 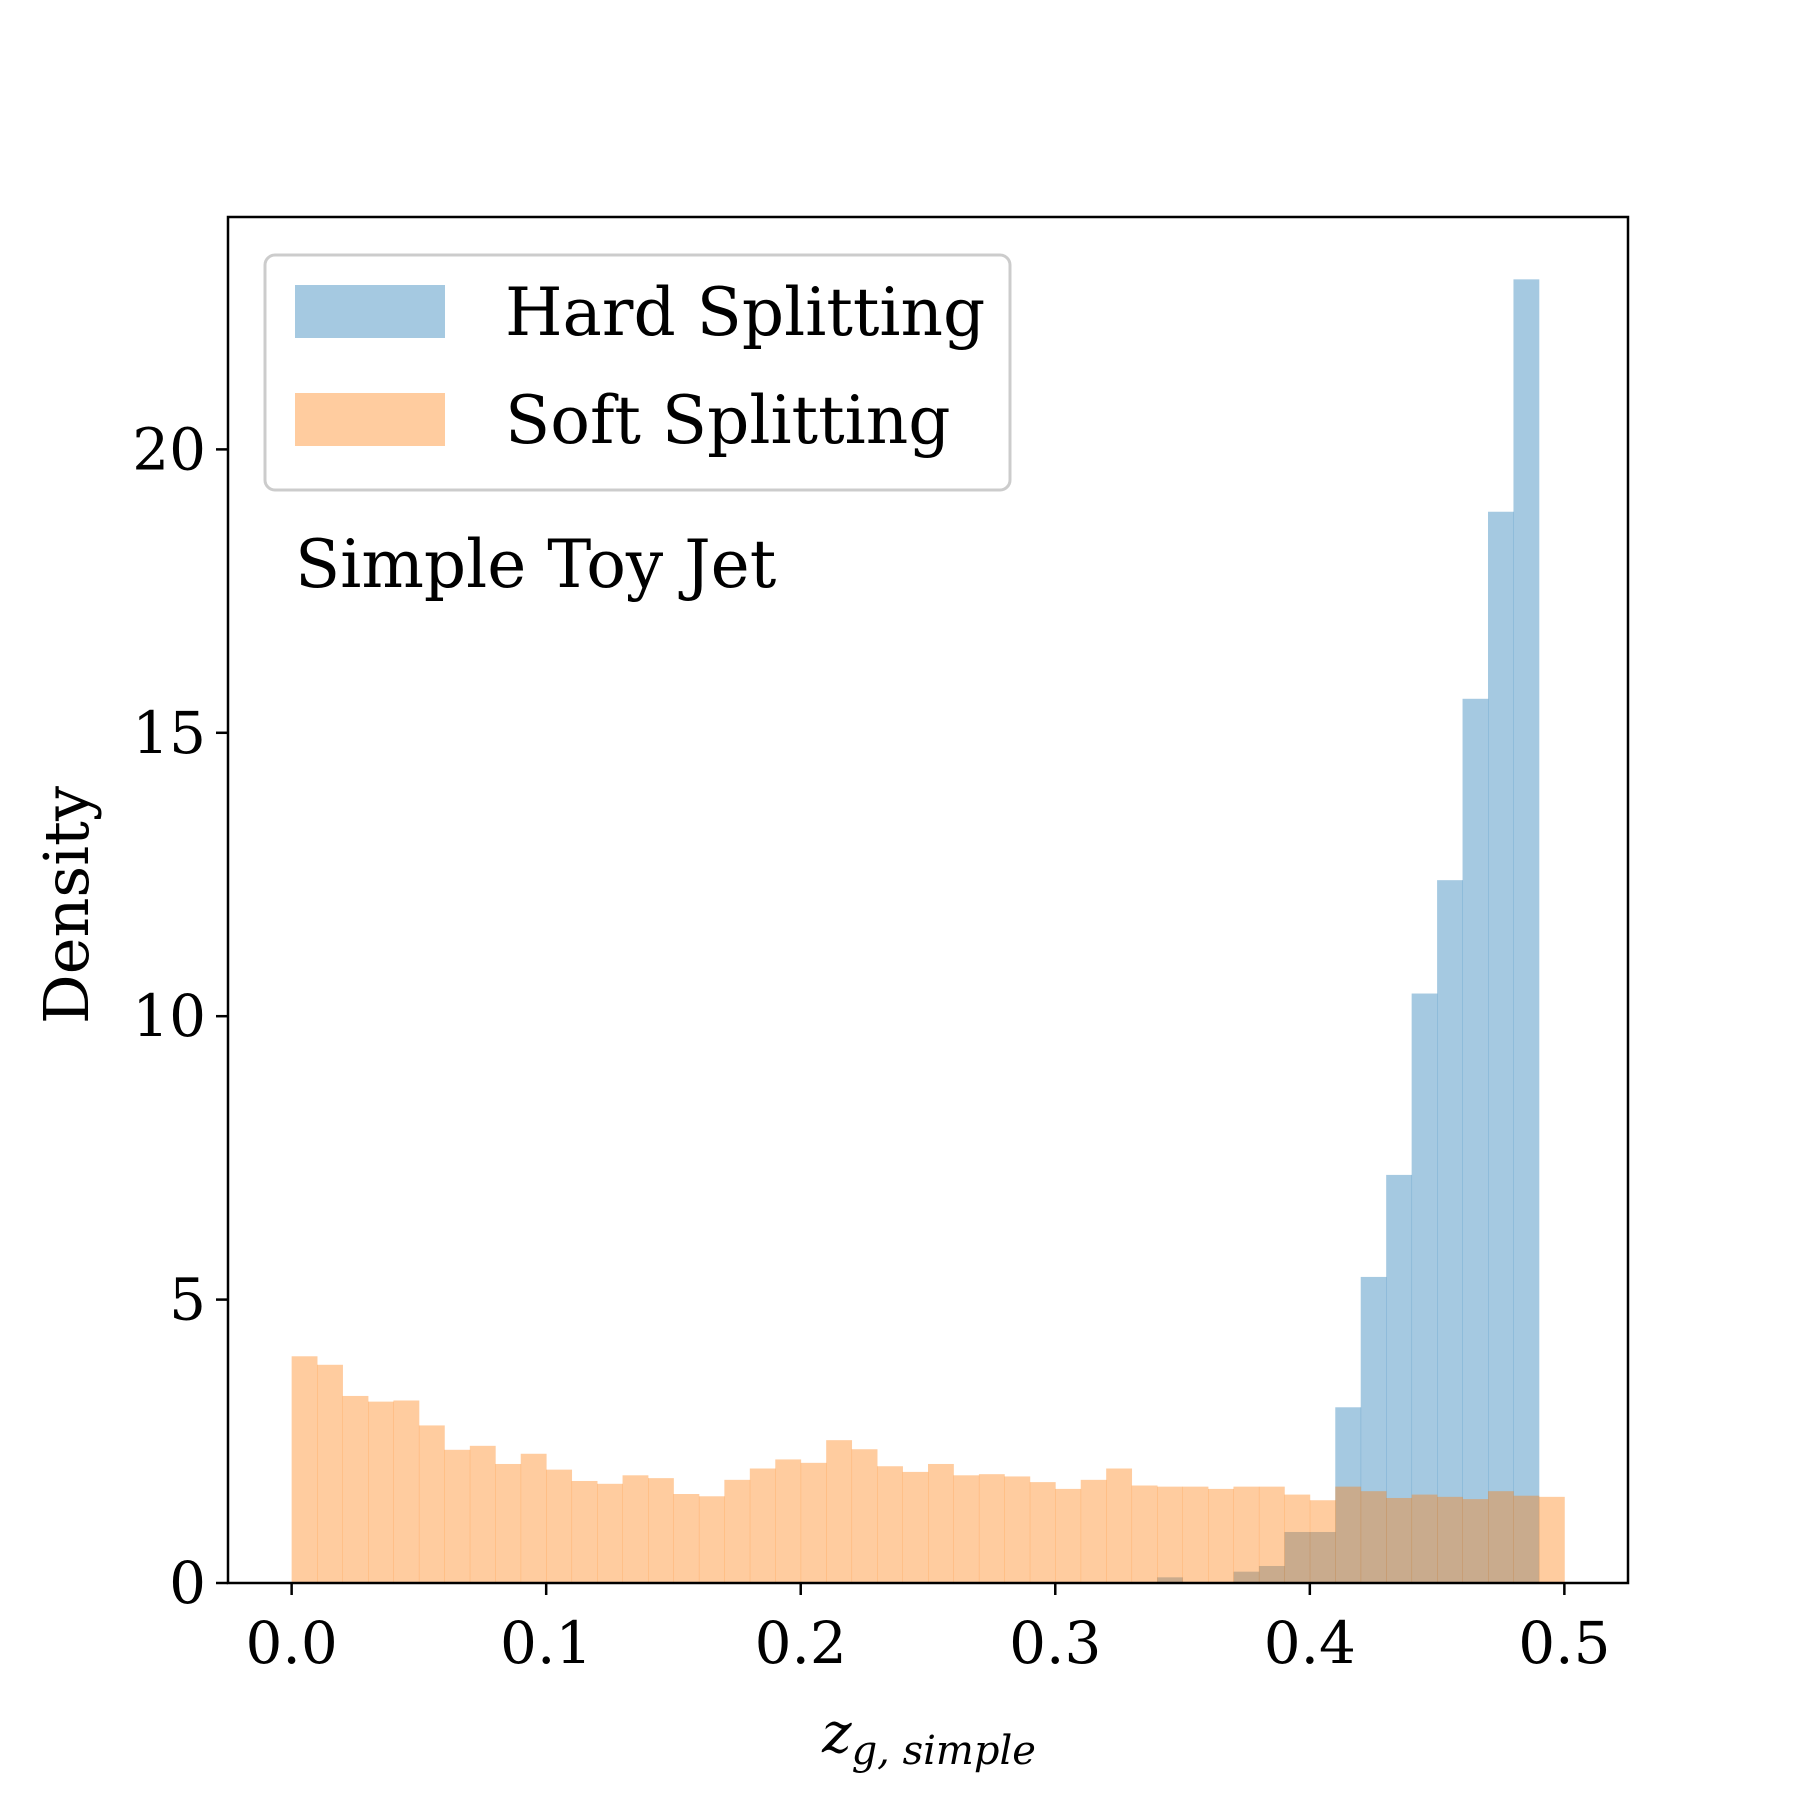 I want to click on y-tick-label: 20, so click(x=169, y=449).